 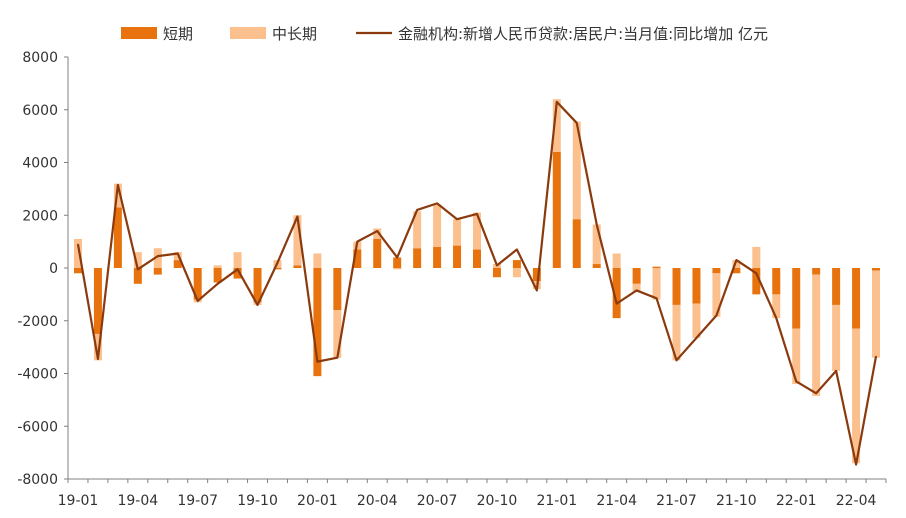 What do you see at coordinates (43, 269) in the screenshot?
I see `y-axis: -8000 -6000 -4000 -2000 0 2000 4000 6000 8000` at bounding box center [43, 269].